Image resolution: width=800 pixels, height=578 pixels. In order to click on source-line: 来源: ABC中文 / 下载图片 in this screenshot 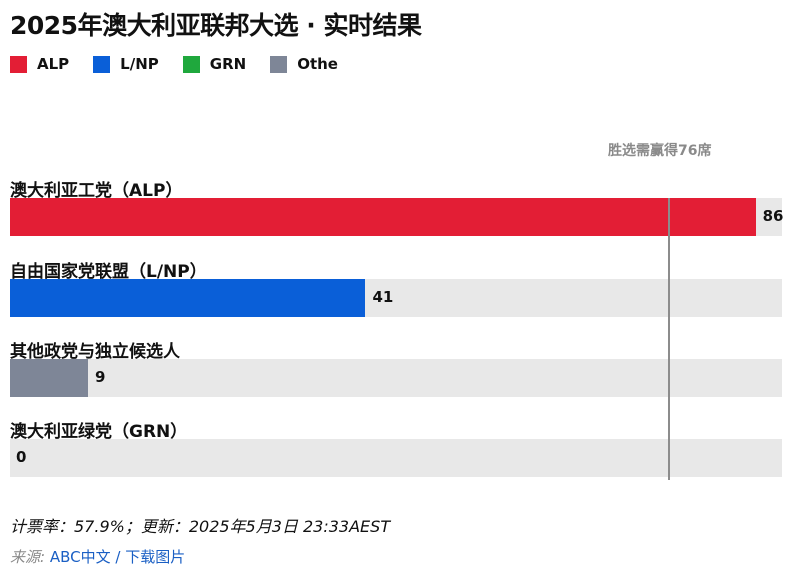, I will do `click(97, 556)`.